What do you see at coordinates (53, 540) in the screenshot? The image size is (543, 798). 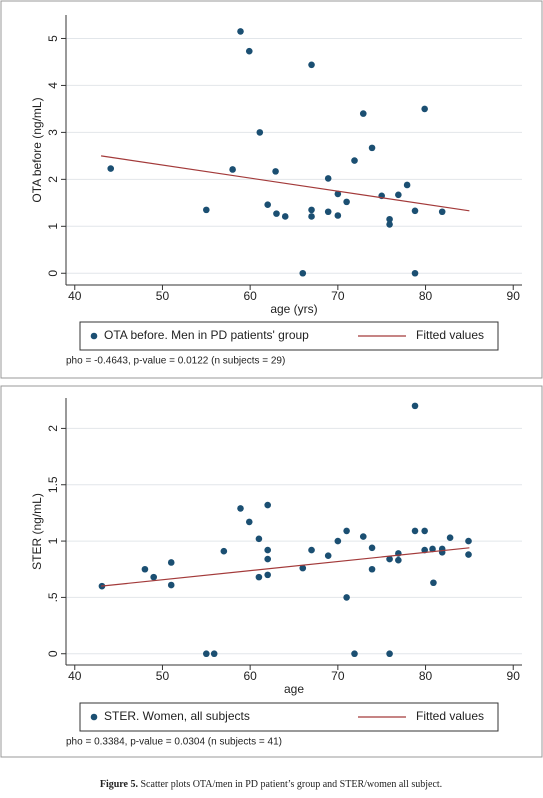 I see `y-tick-label: 1` at bounding box center [53, 540].